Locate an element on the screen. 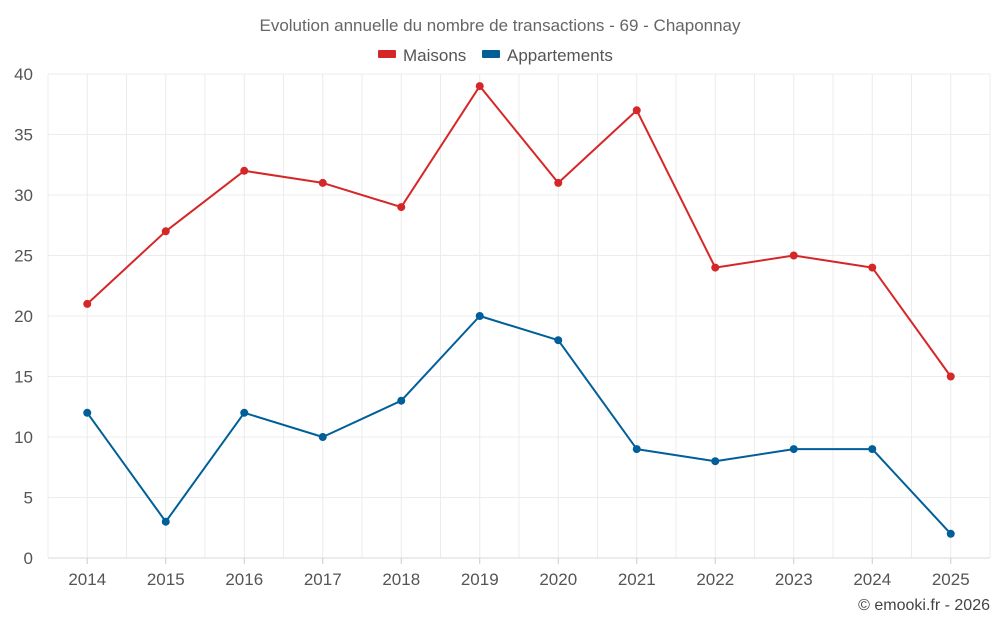  y-tick-label: 20 is located at coordinates (23, 316).